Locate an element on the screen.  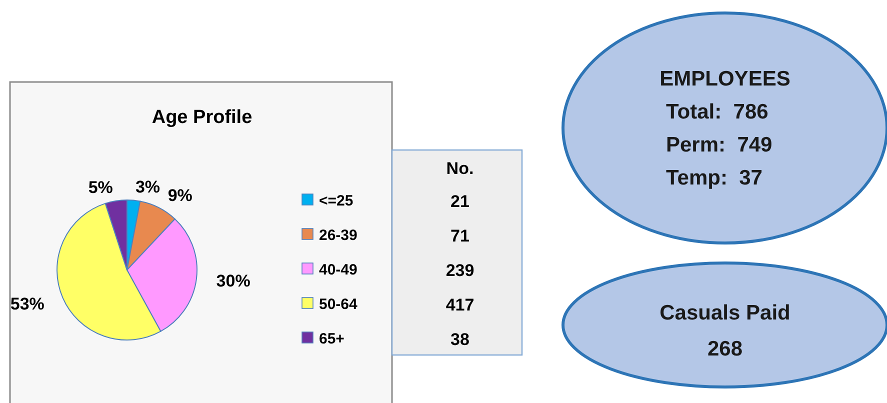
text: No. is located at coordinates (460, 168).